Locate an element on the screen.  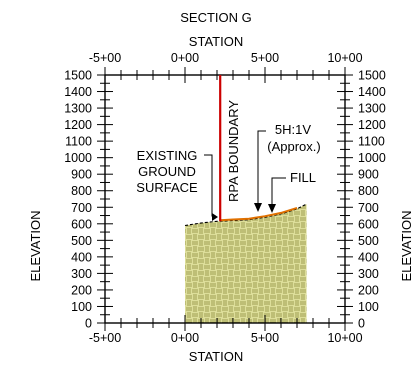
fill-callout: FILL is located at coordinates (292, 191).